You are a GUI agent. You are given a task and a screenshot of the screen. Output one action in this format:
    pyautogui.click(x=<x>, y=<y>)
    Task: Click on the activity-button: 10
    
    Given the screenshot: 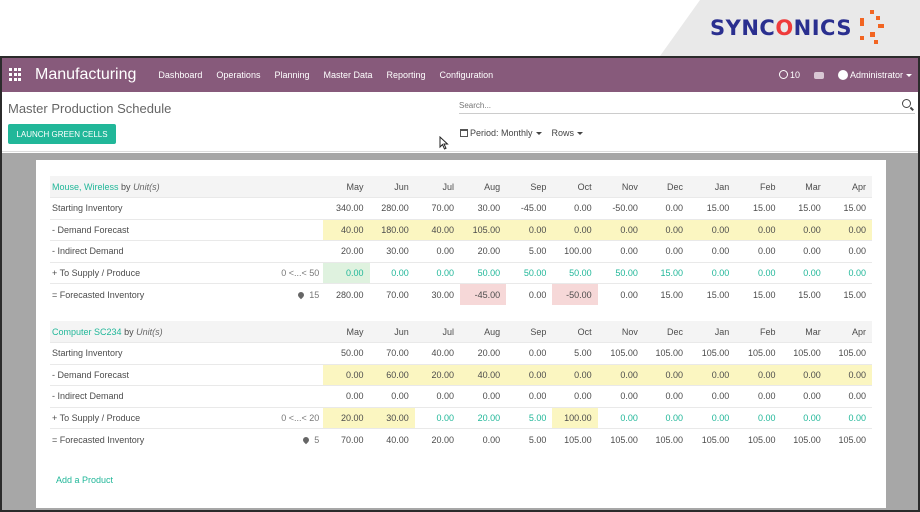 What is the action you would take?
    pyautogui.click(x=789, y=75)
    